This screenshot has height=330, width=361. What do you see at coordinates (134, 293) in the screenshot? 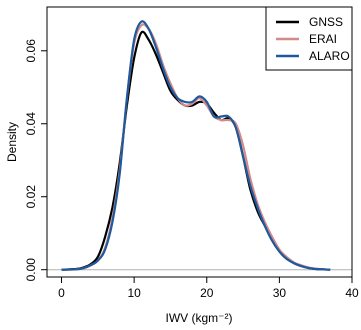
I see `x-tick-label: 10` at bounding box center [134, 293].